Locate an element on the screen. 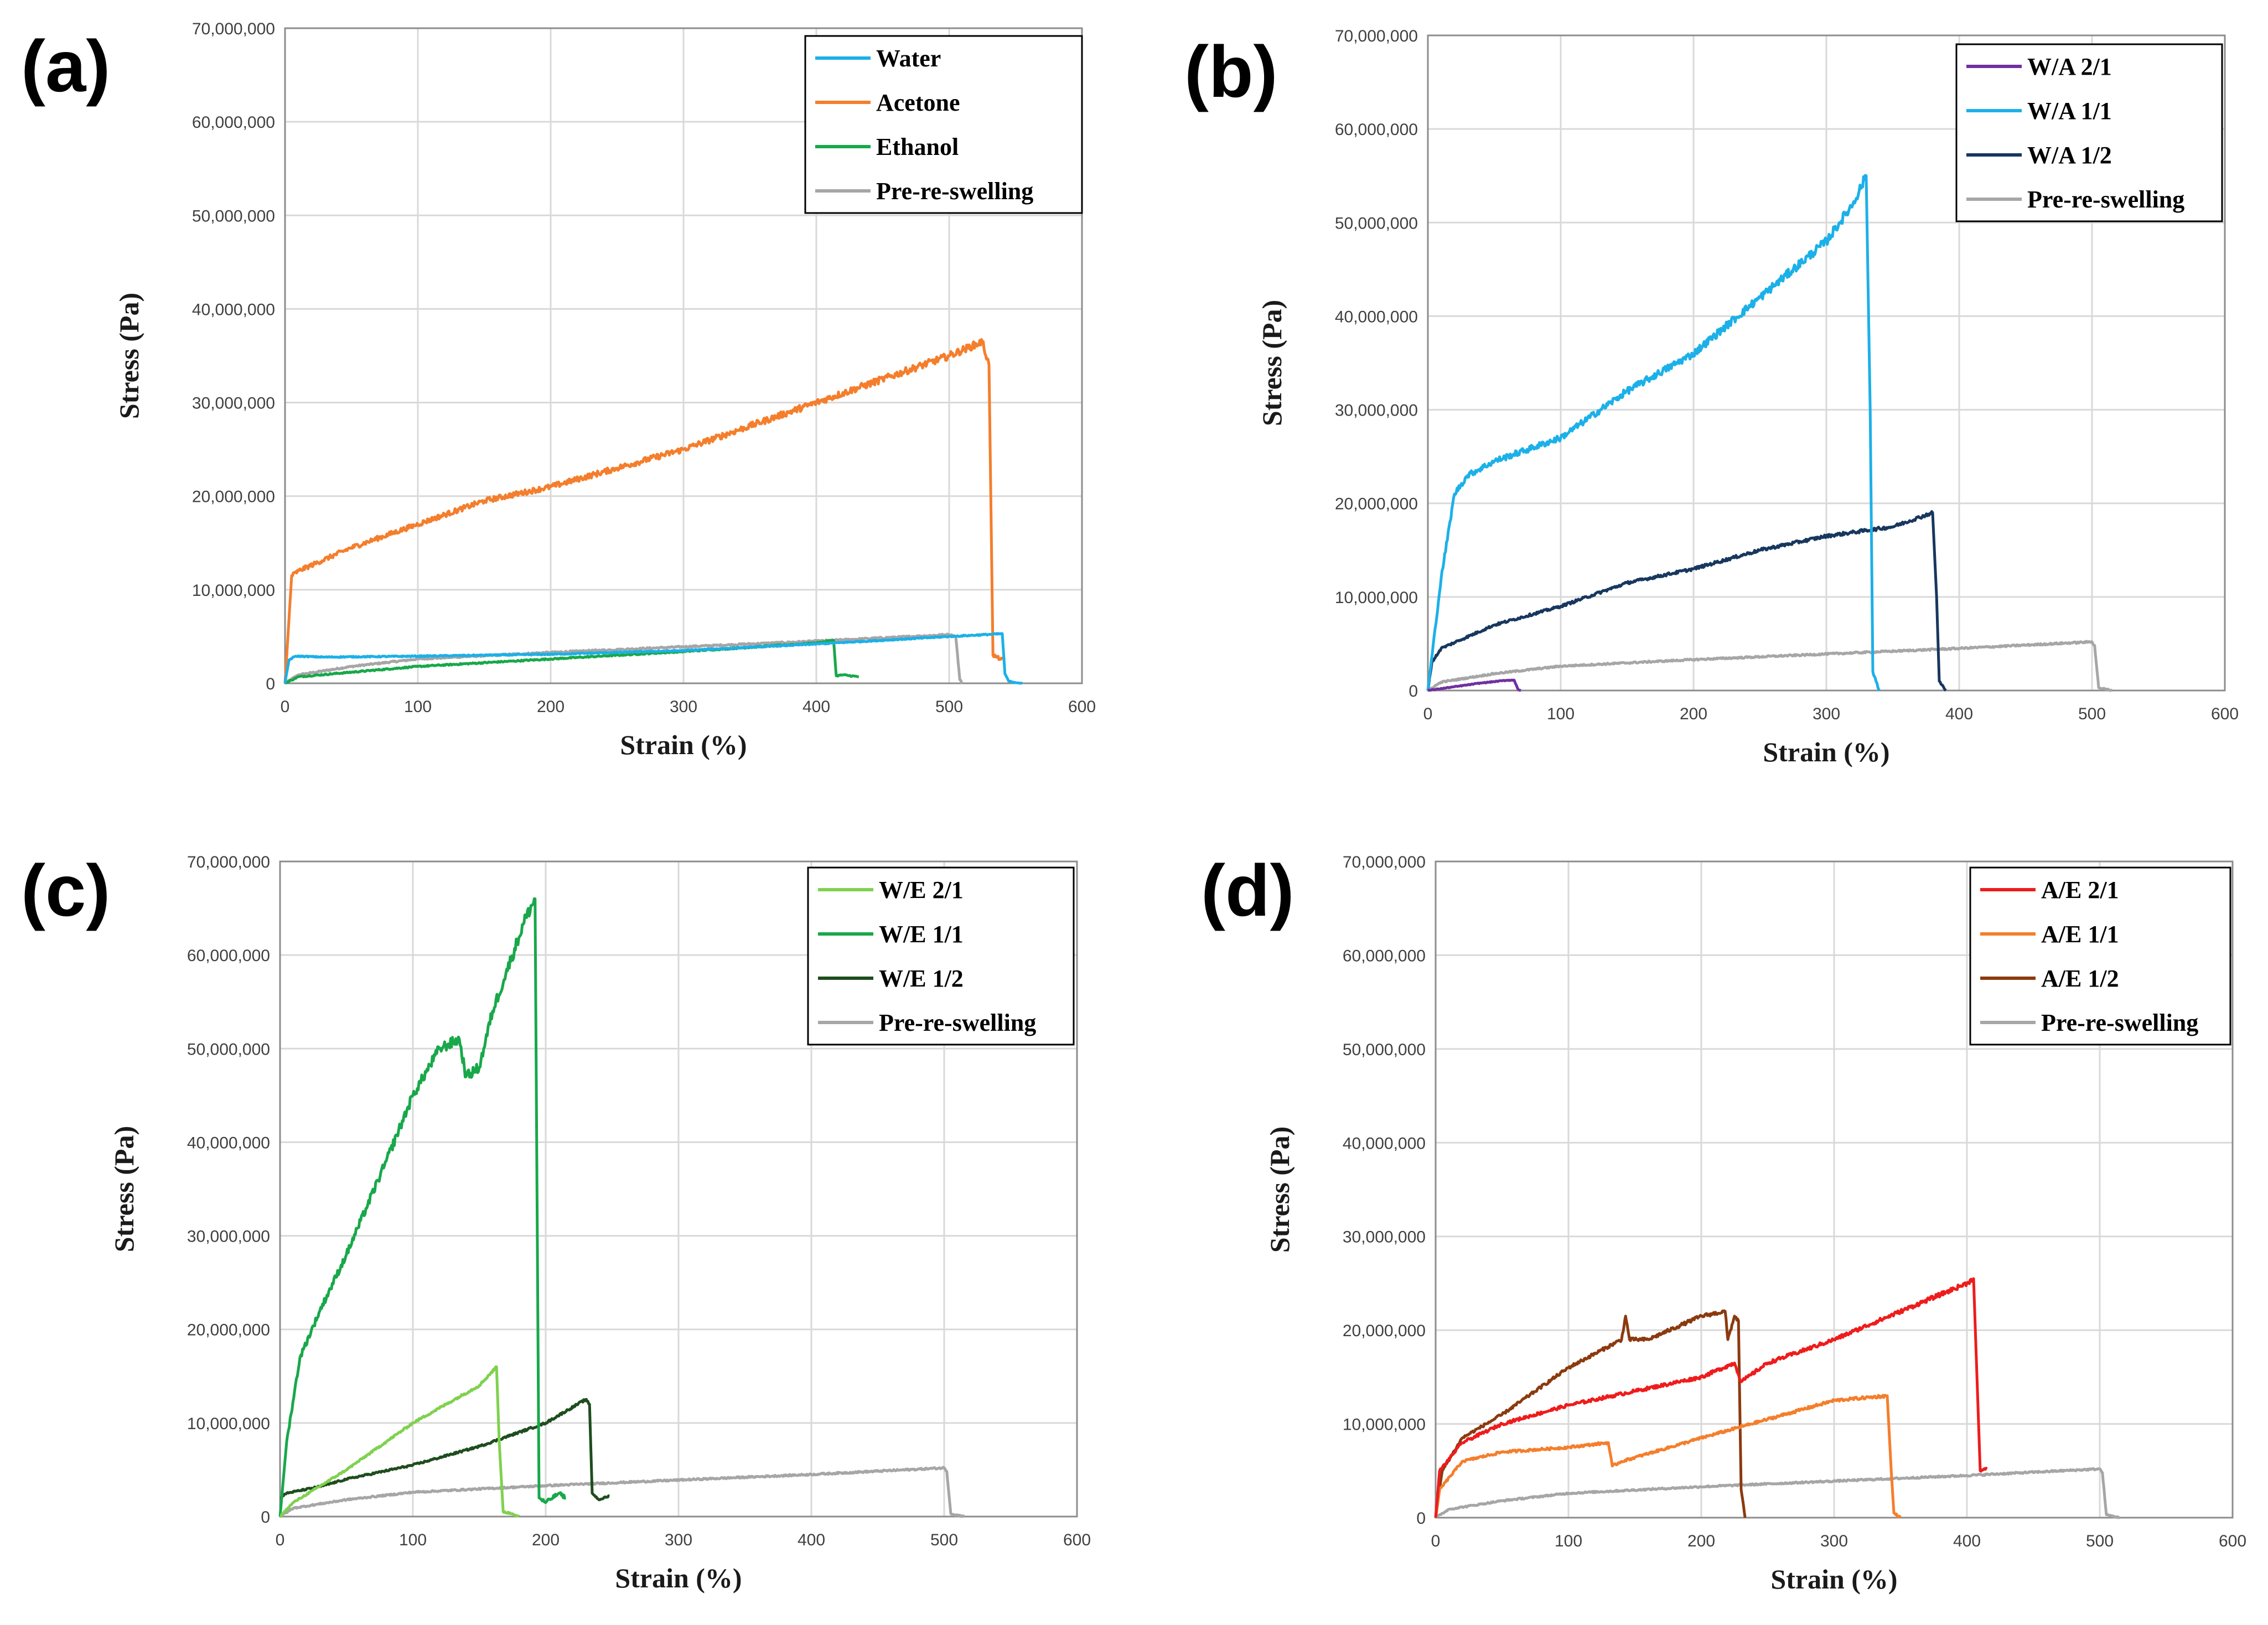  legend-label: A/E 2/1 is located at coordinates (2080, 890).